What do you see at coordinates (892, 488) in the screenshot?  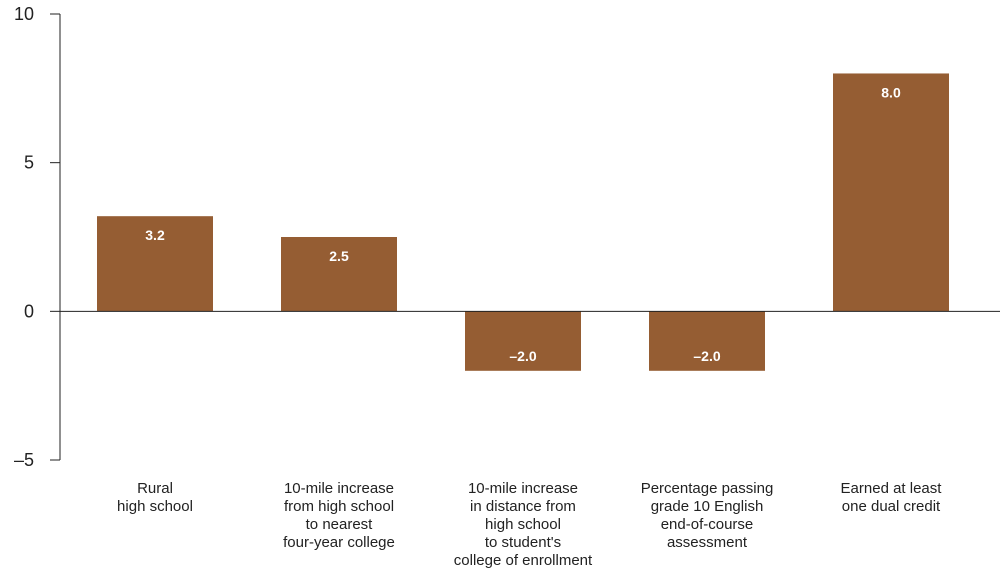 I see `category-label-line: Earned at least` at bounding box center [892, 488].